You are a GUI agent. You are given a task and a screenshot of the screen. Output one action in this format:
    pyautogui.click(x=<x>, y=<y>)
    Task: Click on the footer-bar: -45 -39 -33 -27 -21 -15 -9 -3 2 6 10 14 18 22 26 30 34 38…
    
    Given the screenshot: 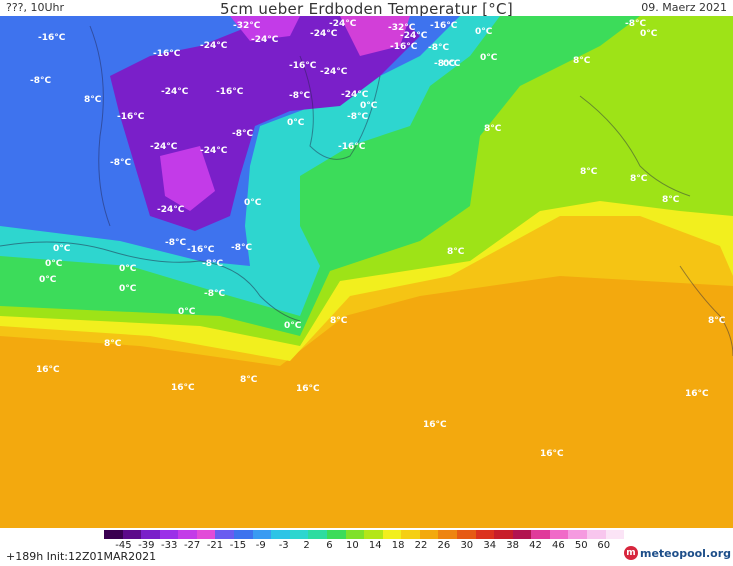 What is the action you would take?
    pyautogui.click(x=366, y=547)
    